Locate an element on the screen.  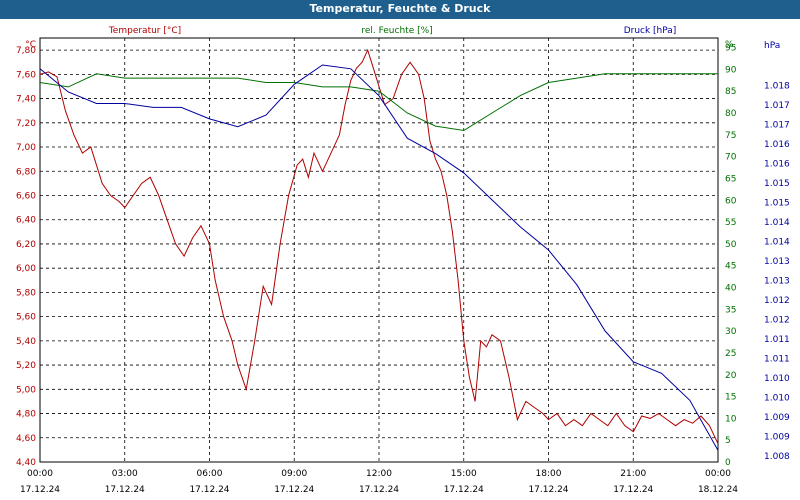
temp-tick-label: 5,60 is located at coordinates (26, 318).